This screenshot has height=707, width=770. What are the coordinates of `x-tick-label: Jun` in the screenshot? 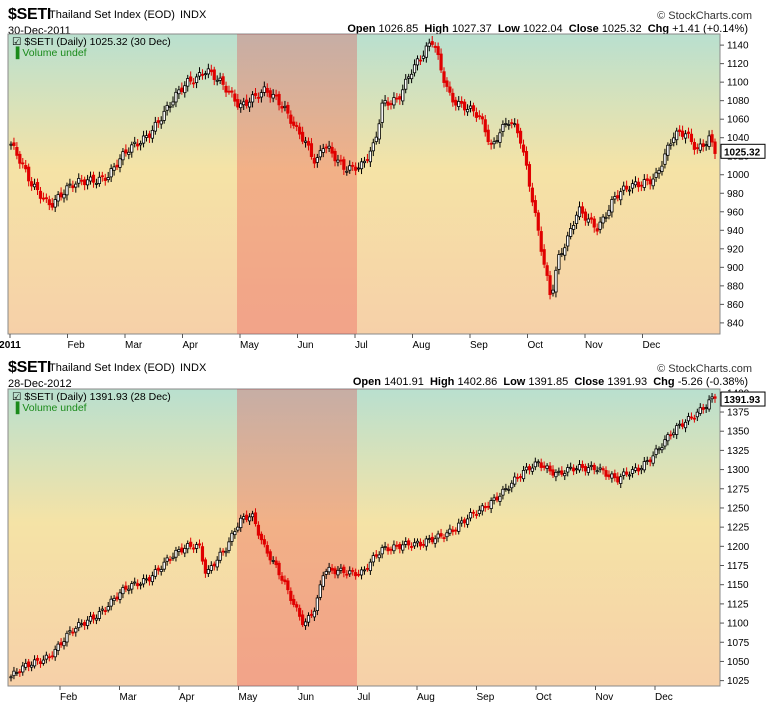 It's located at (306, 697).